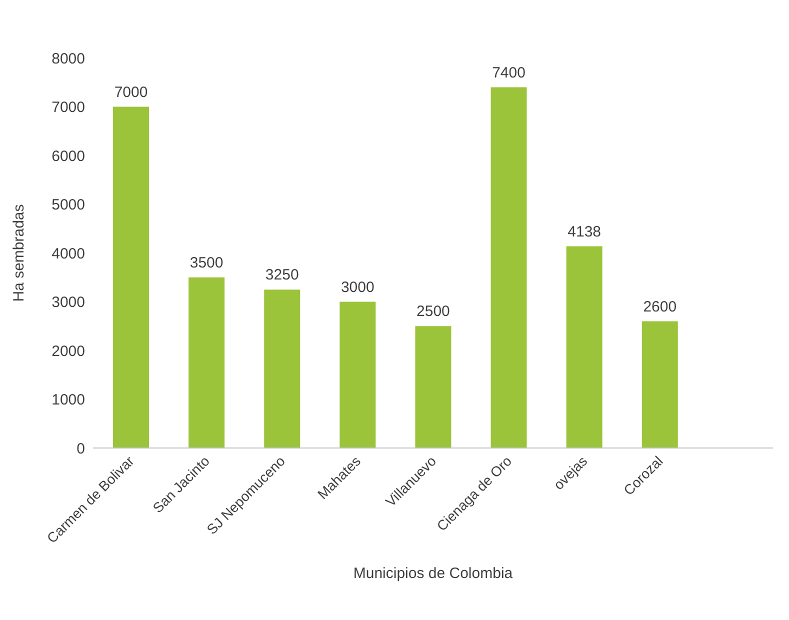  I want to click on y-tick-label: 7000, so click(68, 107).